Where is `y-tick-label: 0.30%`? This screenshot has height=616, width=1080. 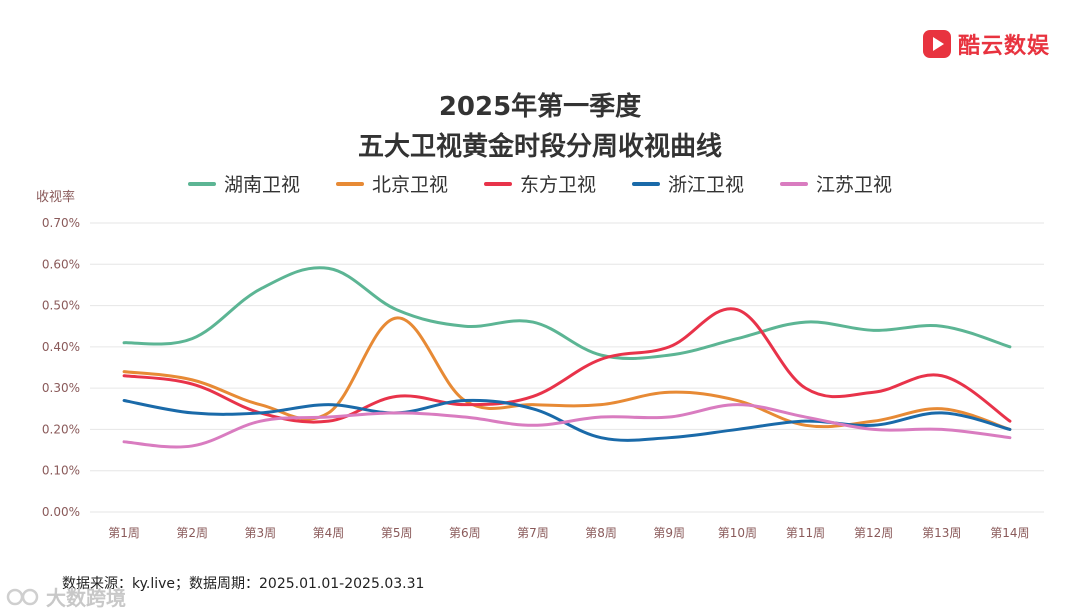
y-tick-label: 0.30% is located at coordinates (61, 388).